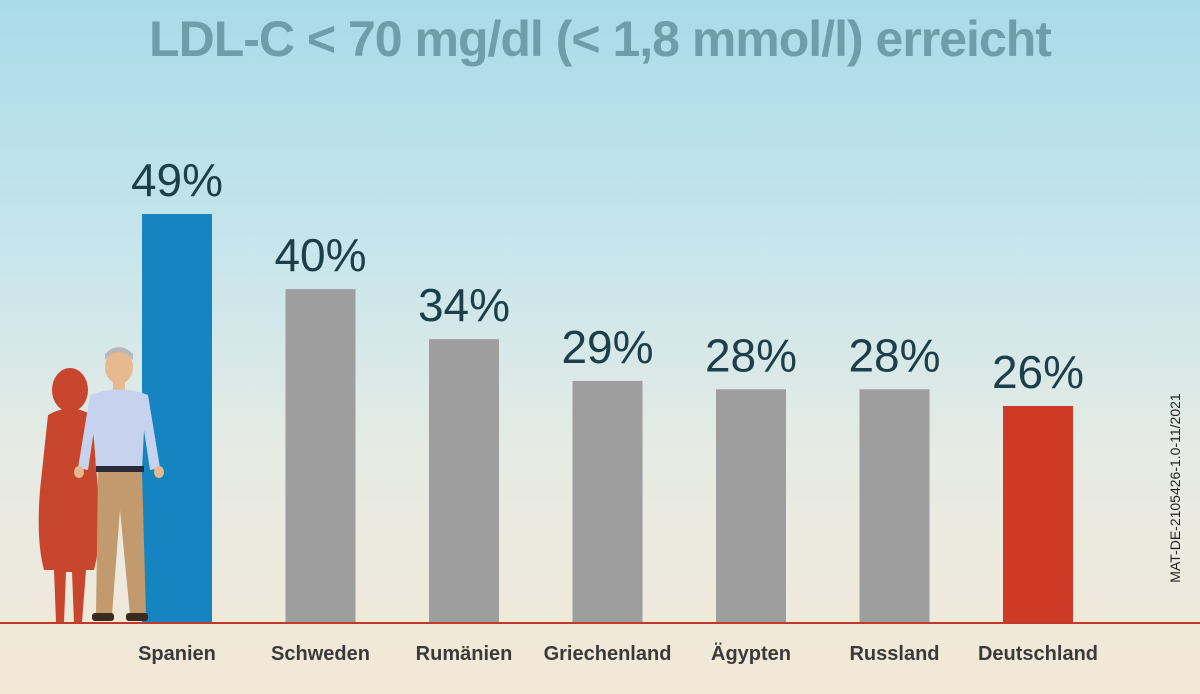 Image resolution: width=1200 pixels, height=694 pixels. Describe the element at coordinates (1038, 654) in the screenshot. I see `category-label-6: Deutschland` at that location.